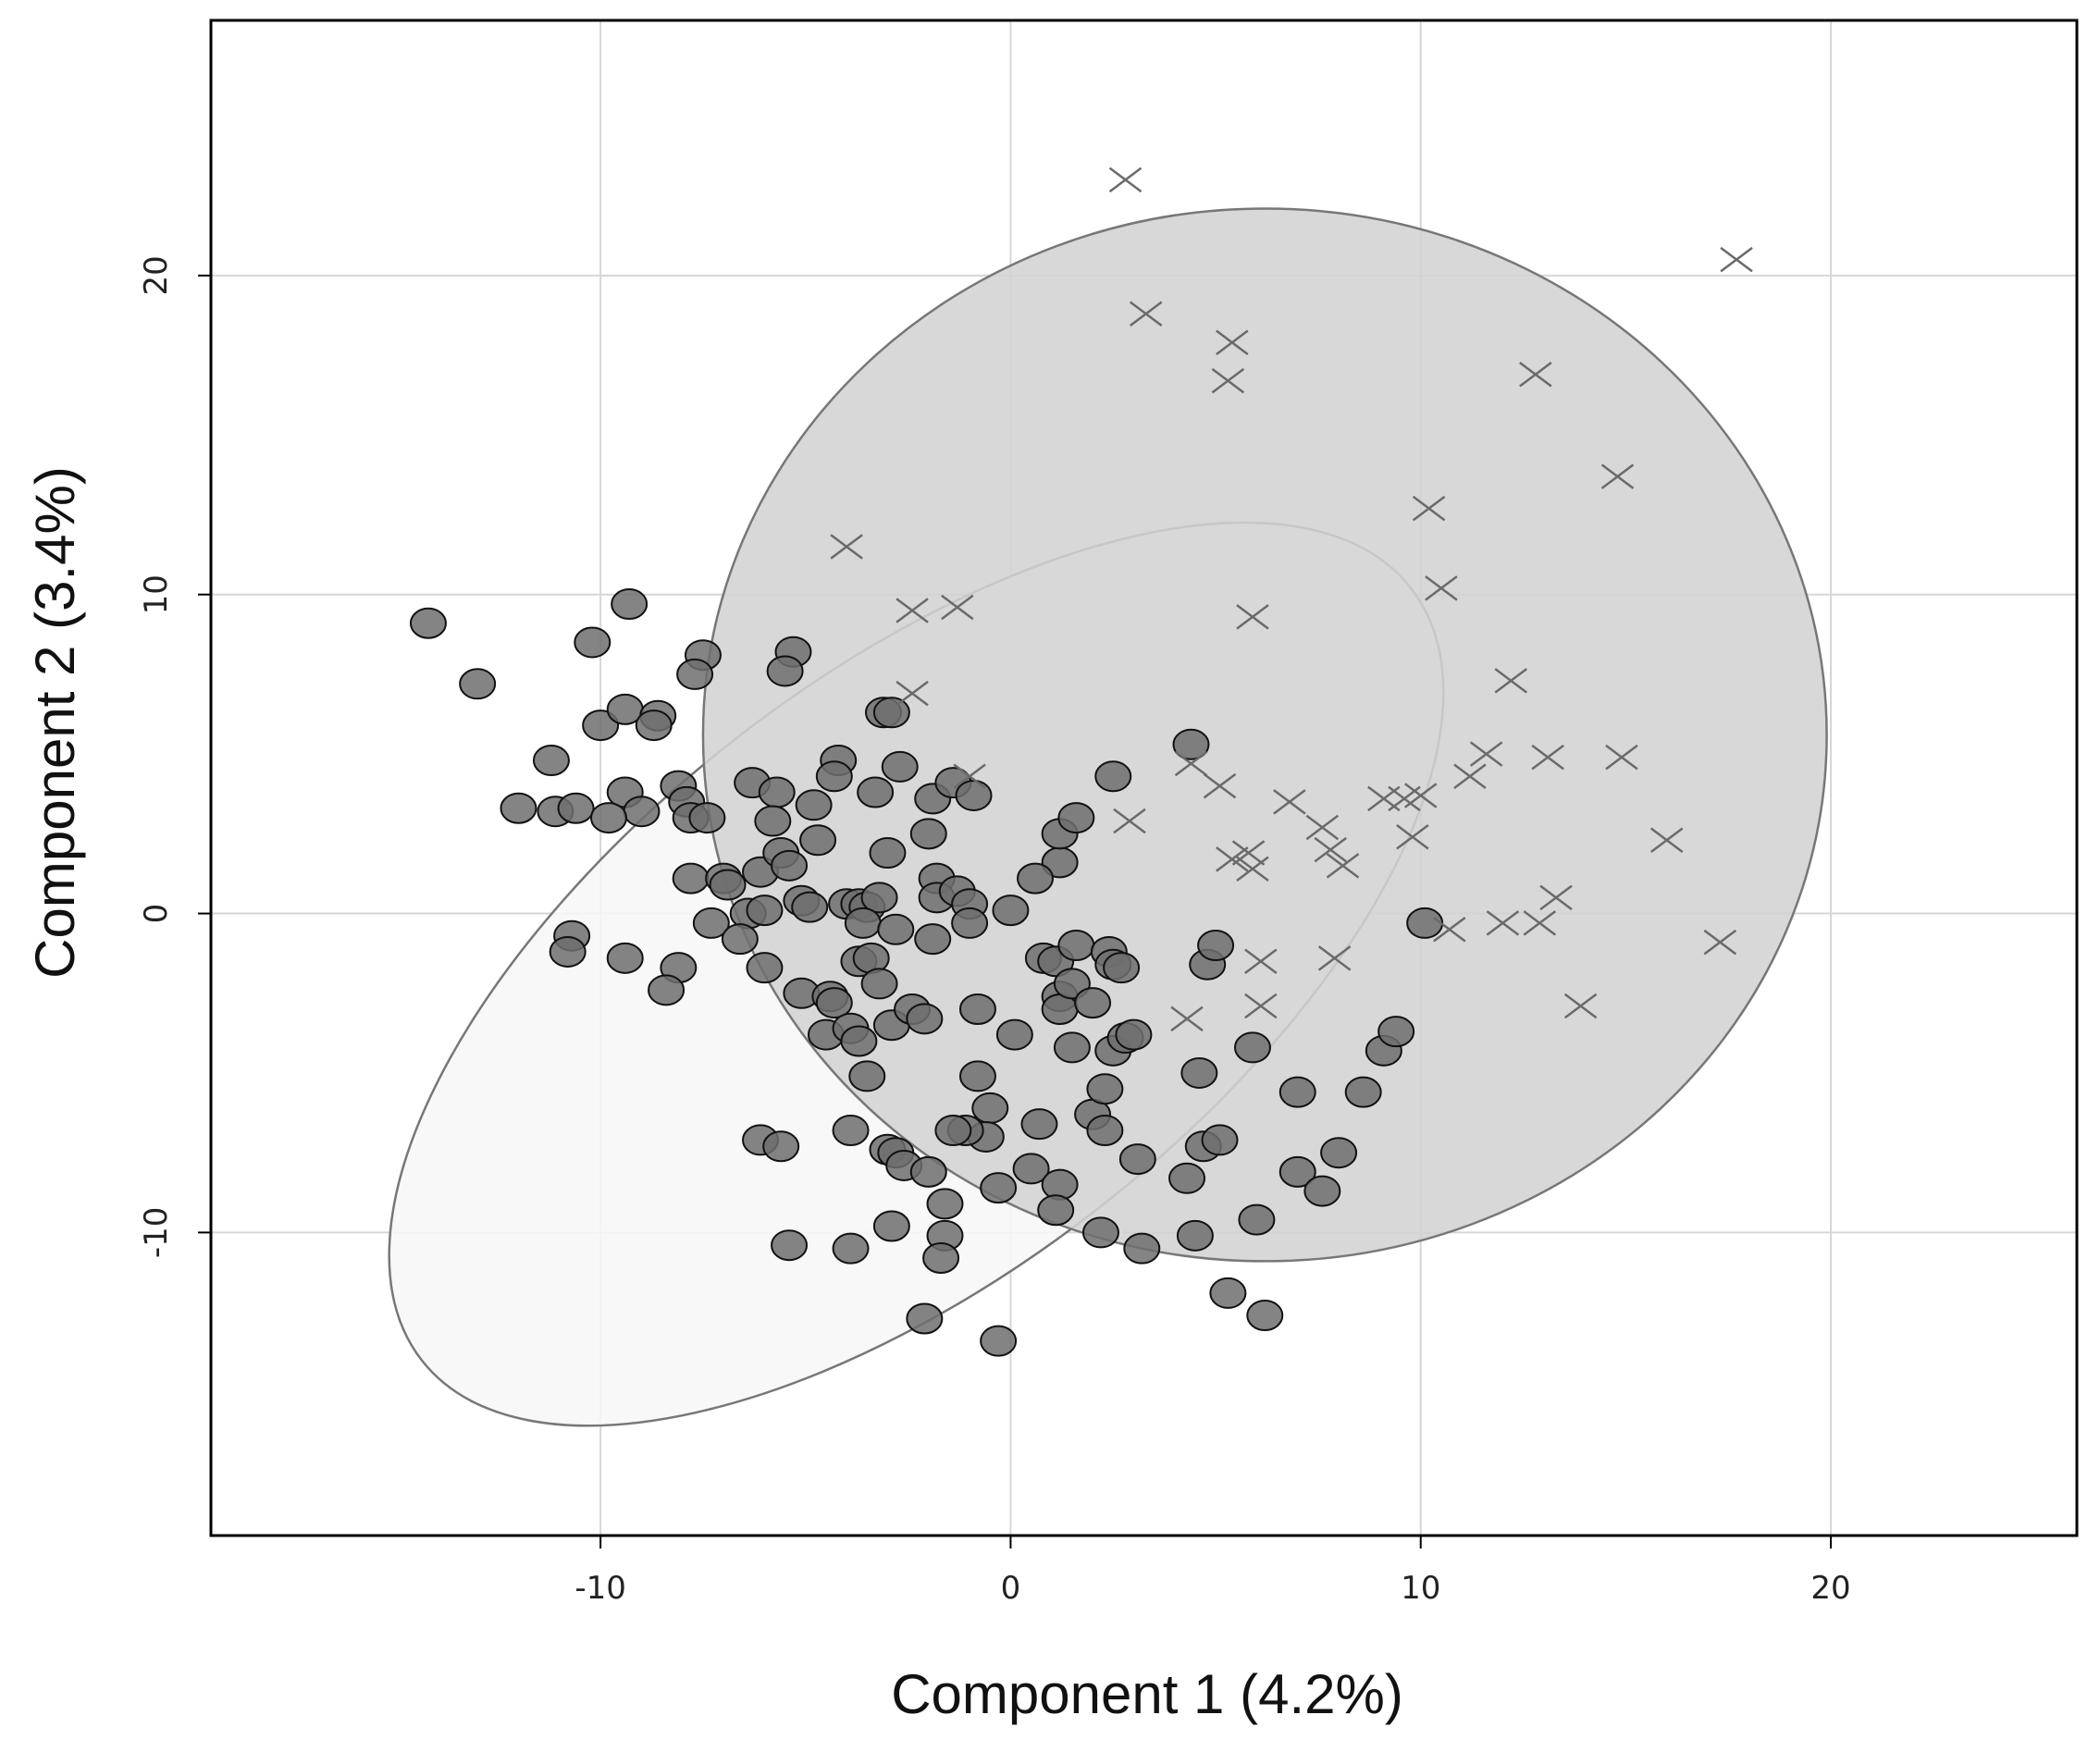 The image size is (2100, 1752). Describe the element at coordinates (1420, 1588) in the screenshot. I see `x-tick-label: 10` at that location.